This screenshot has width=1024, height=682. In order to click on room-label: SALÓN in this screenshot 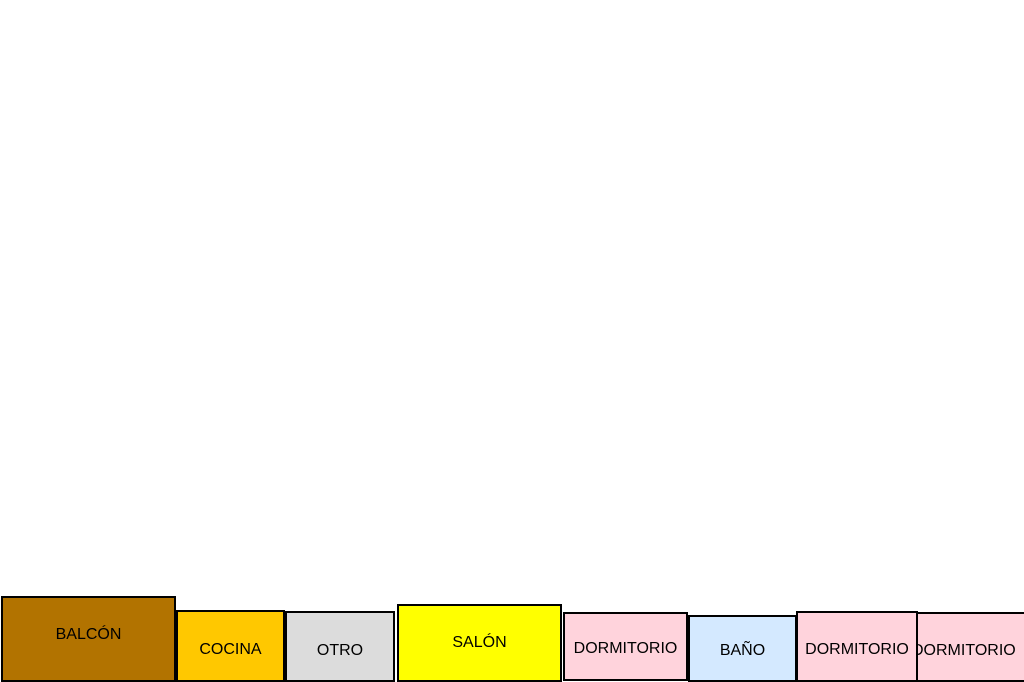, I will do `click(479, 642)`.